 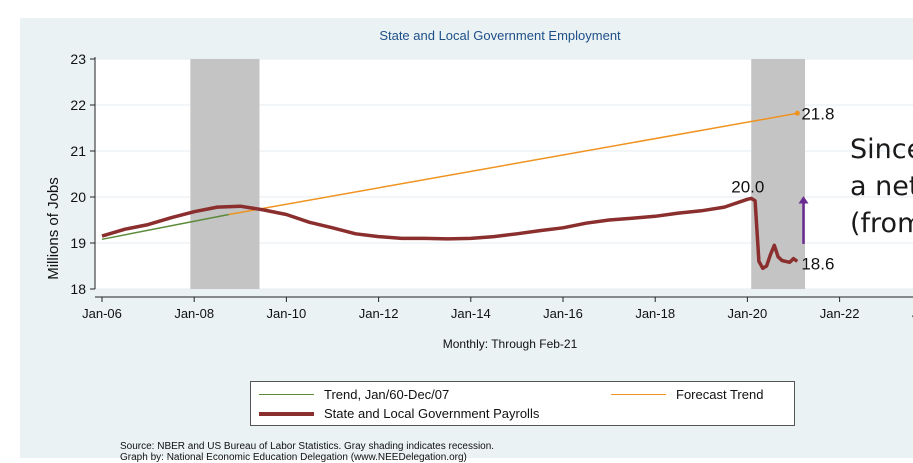 I want to click on y-tick-label-20: 20, so click(x=78, y=197).